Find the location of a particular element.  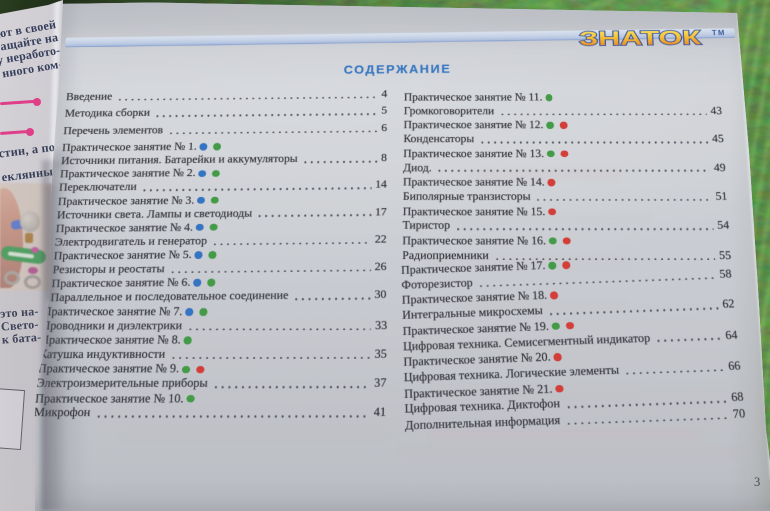

svg-text: TM is located at coordinates (718, 33).